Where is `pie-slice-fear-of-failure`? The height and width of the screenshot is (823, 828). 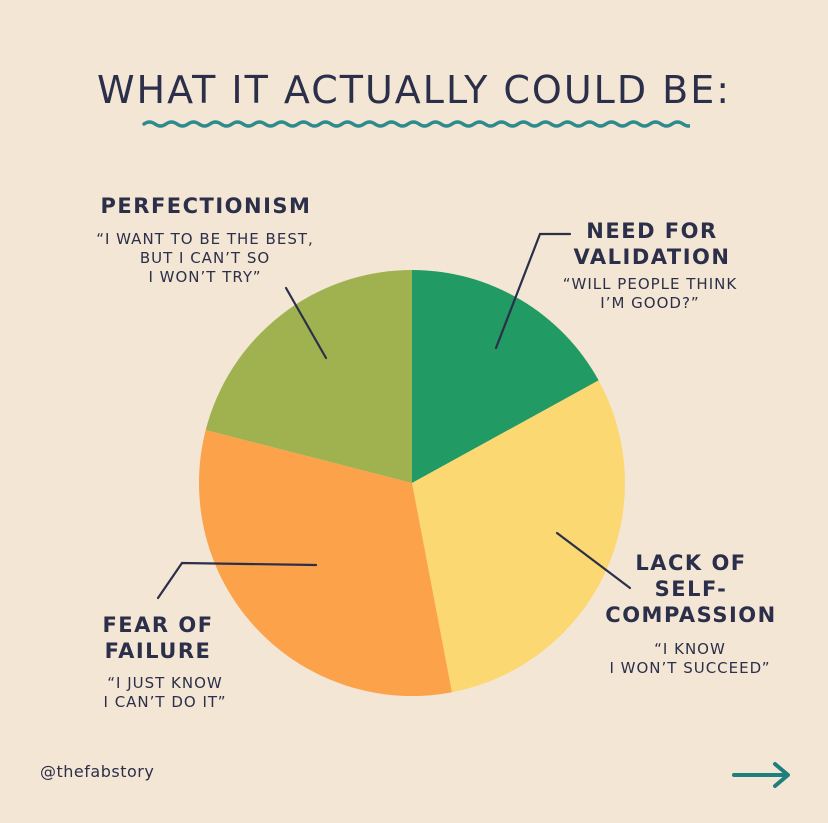
pie-slice-fear-of-failure is located at coordinates (325, 563).